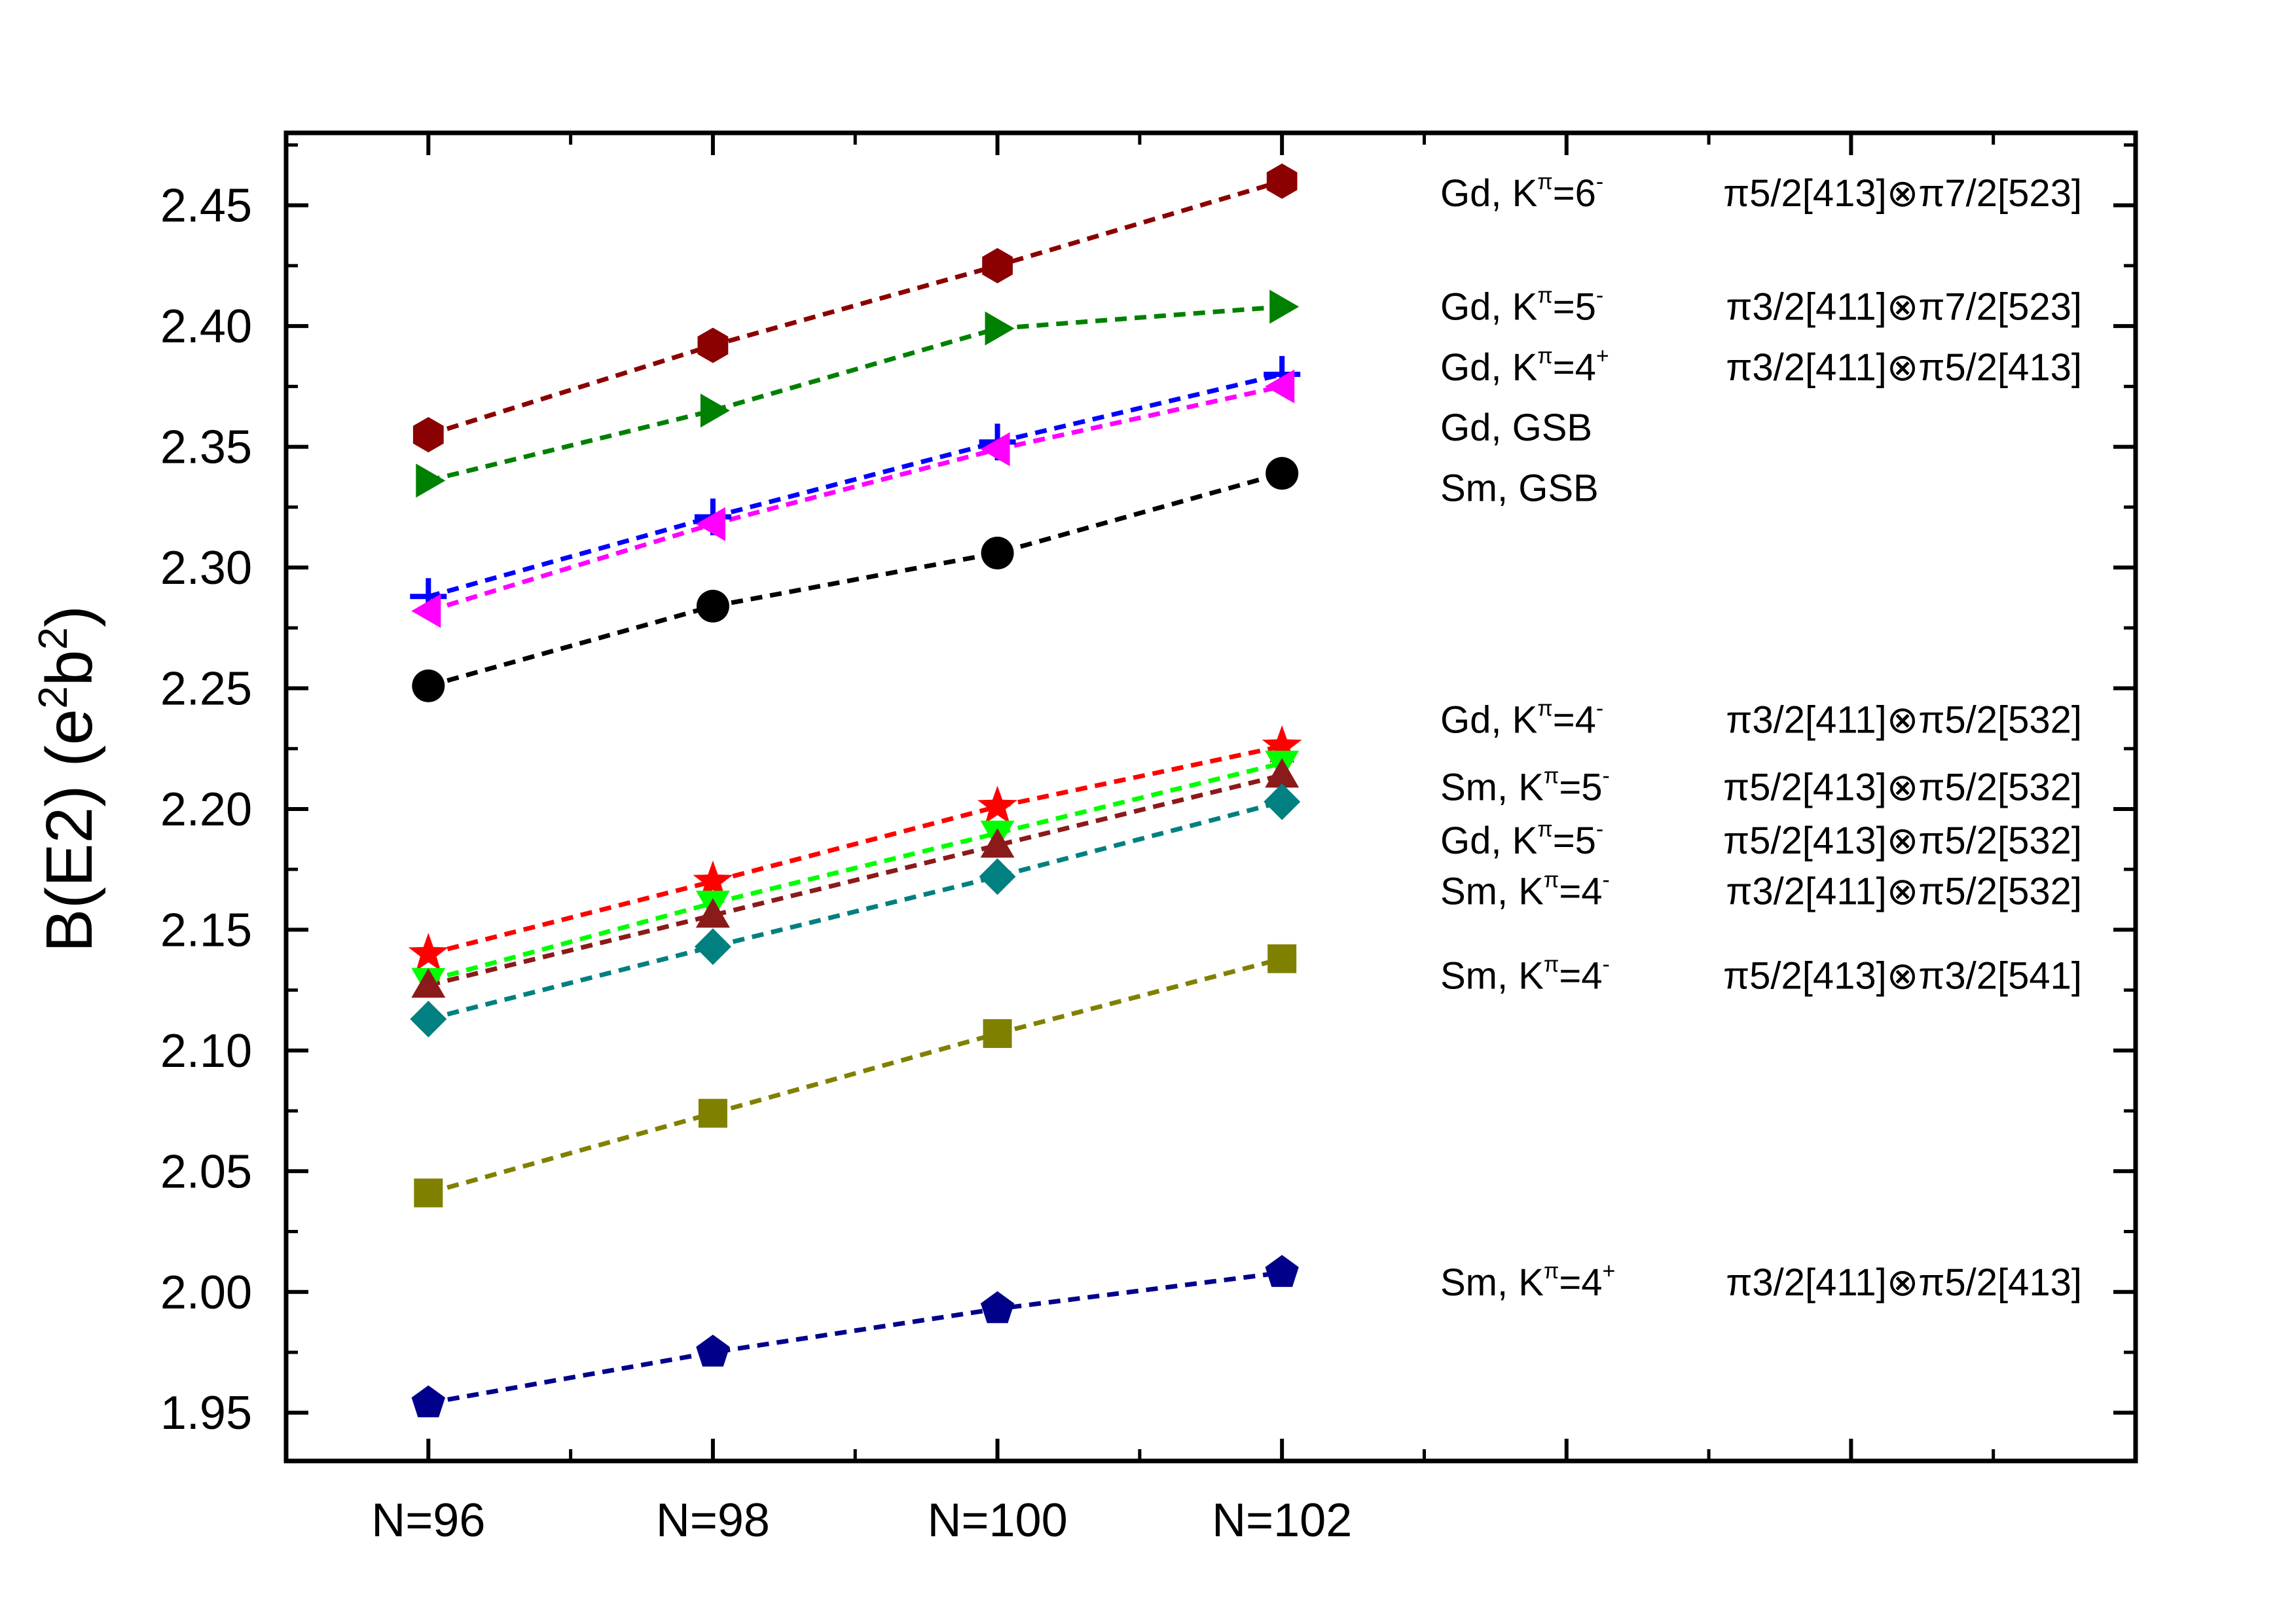  What do you see at coordinates (1902, 787) in the screenshot?
I see `series-config-6: π5/2[413]⊗π5/2[532]` at bounding box center [1902, 787].